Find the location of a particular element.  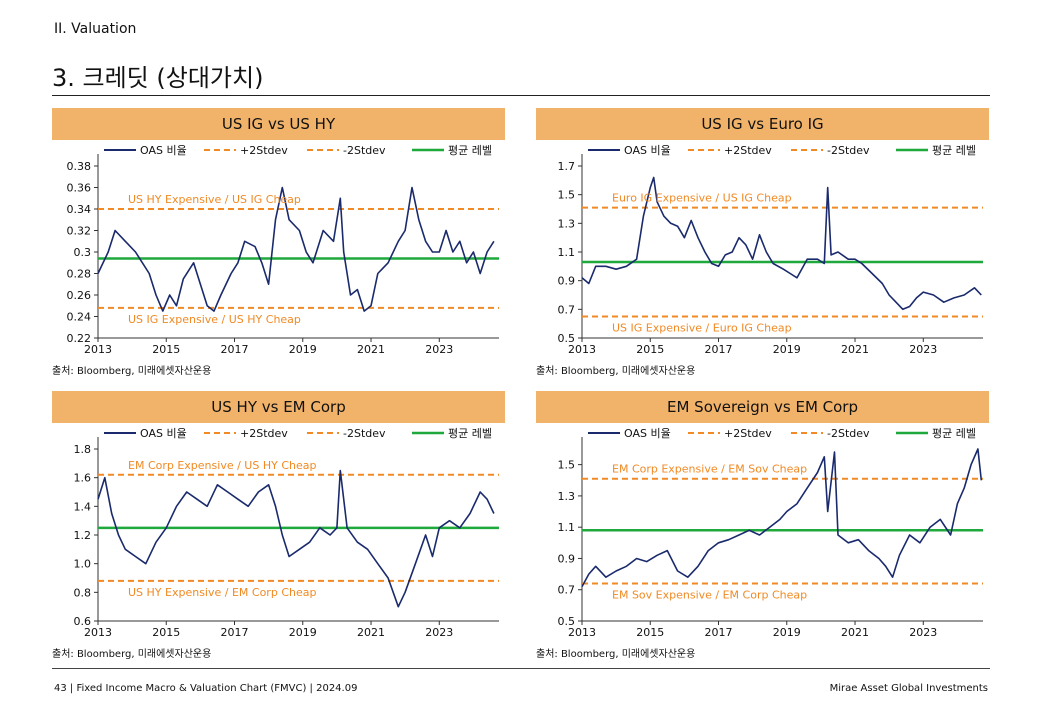

y-tick-label: 0.24 is located at coordinates (79, 317).